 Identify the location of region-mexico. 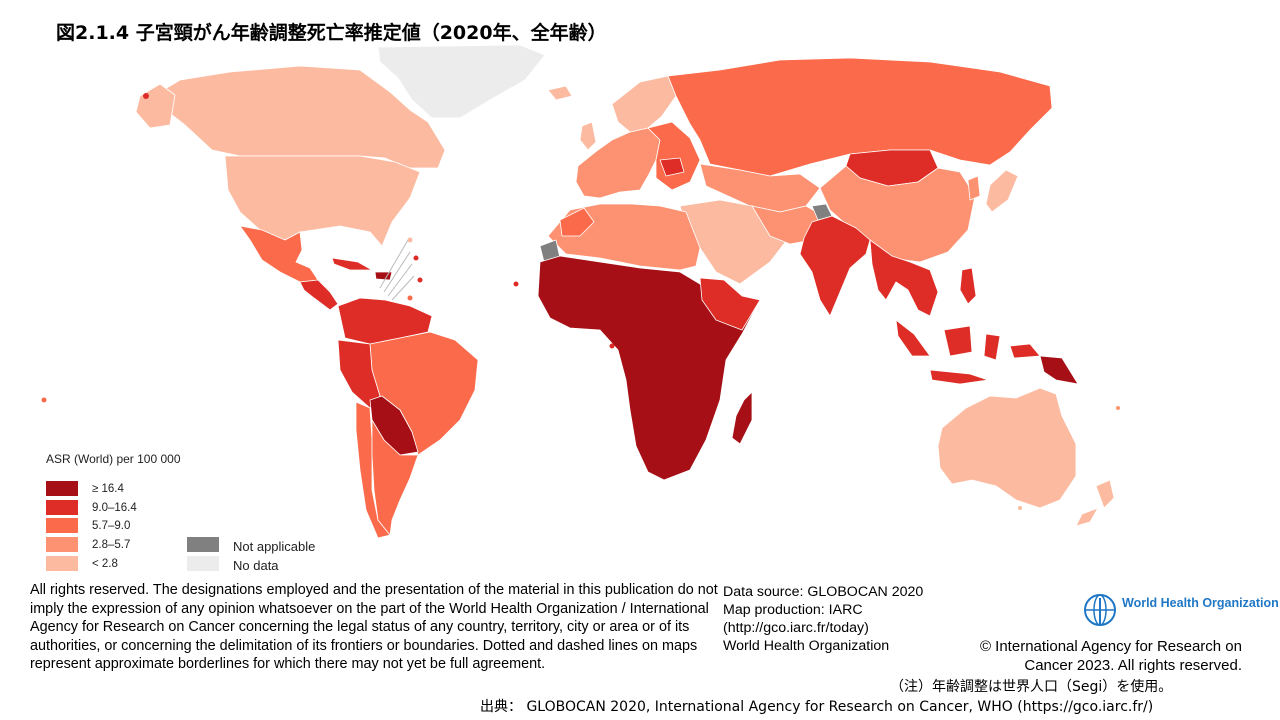
(279, 254).